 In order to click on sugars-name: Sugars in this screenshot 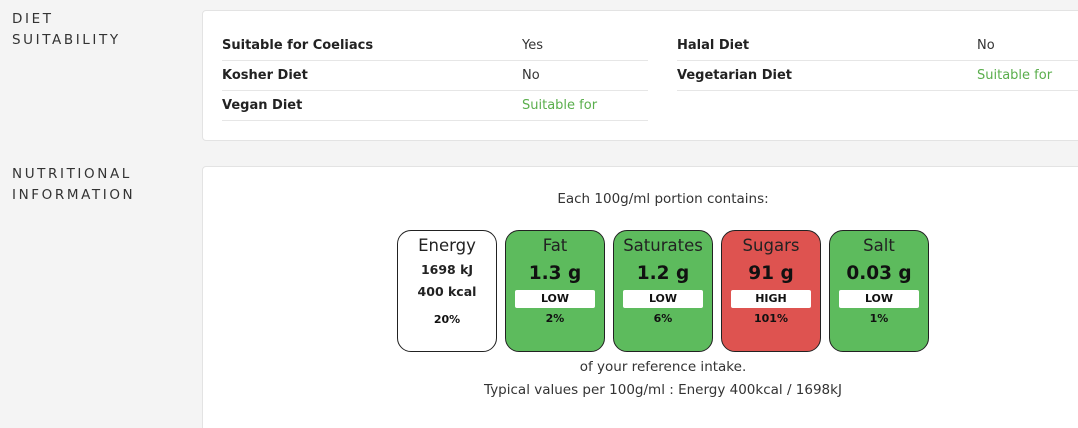, I will do `click(771, 245)`.